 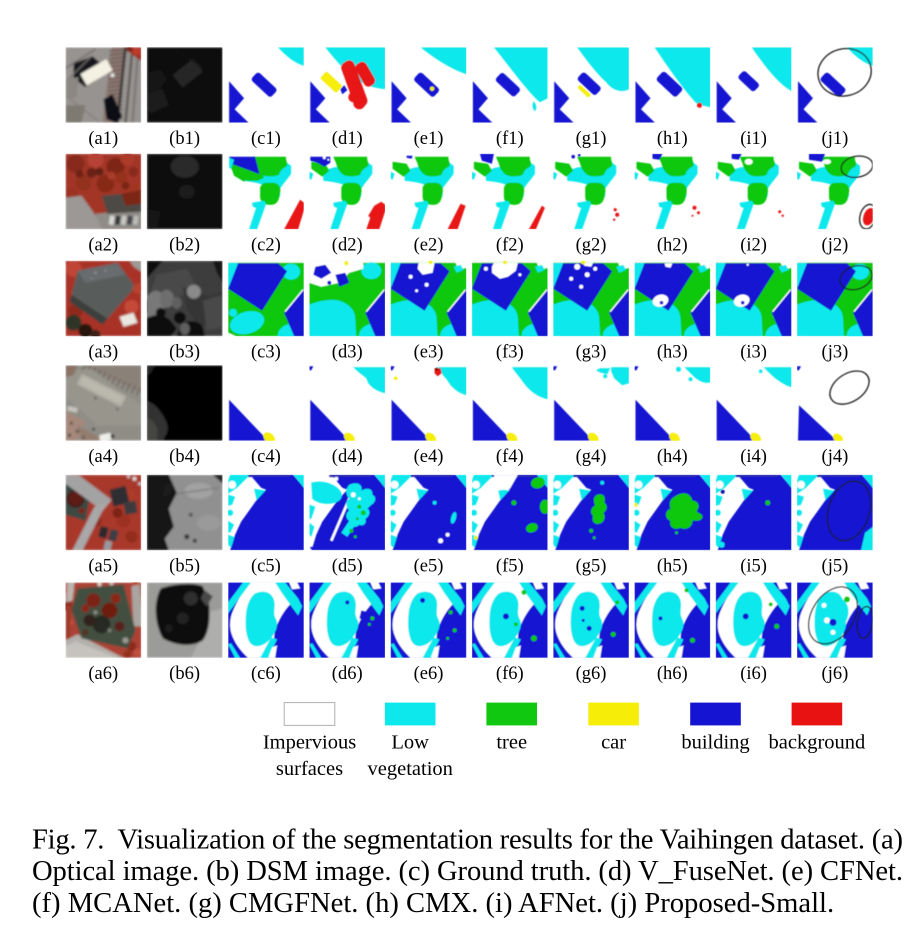 I want to click on svg-text: (c3), so click(x=266, y=352).